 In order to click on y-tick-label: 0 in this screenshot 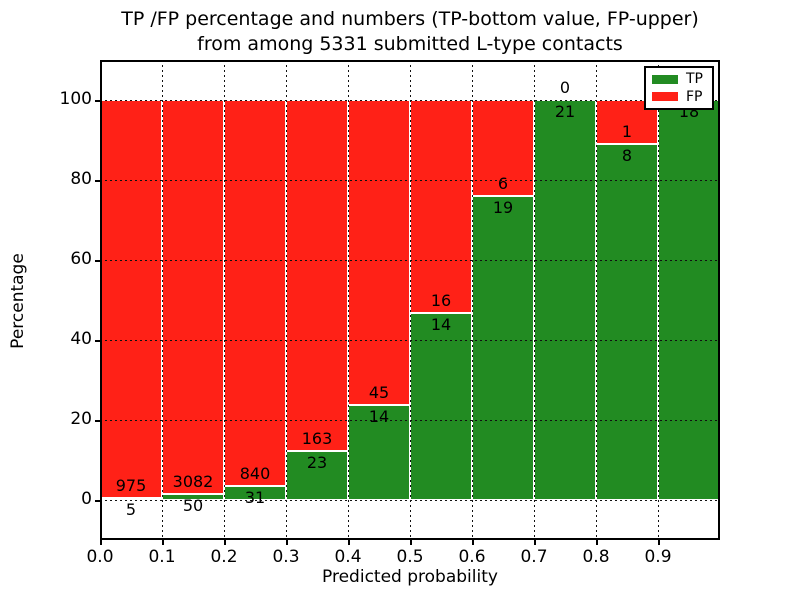, I will do `click(86, 499)`.